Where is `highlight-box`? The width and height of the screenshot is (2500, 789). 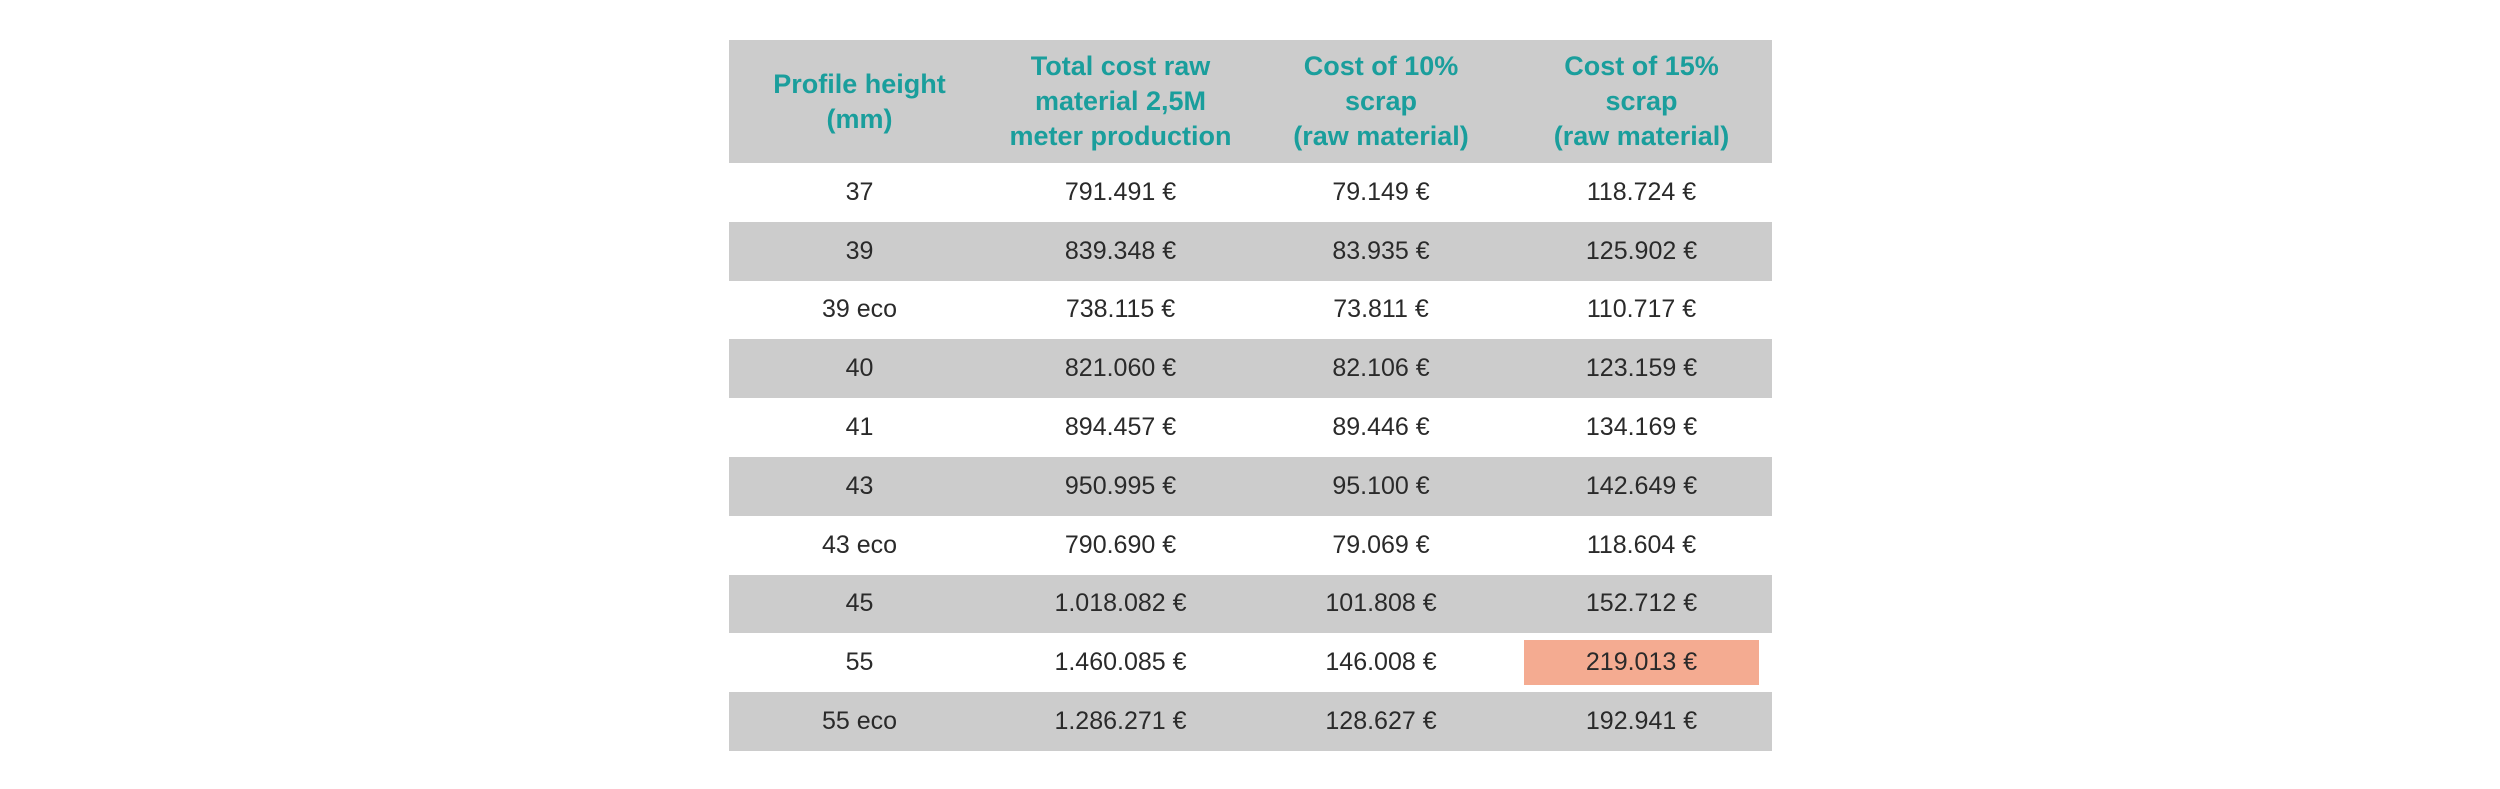 highlight-box is located at coordinates (1641, 663).